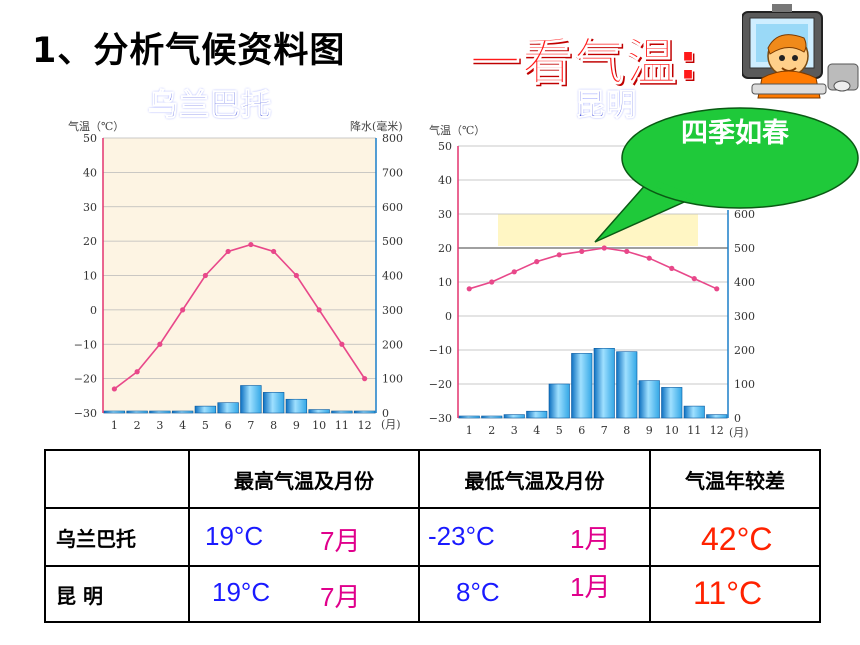 This screenshot has height=645, width=860. Describe the element at coordinates (726, 175) in the screenshot. I see `callout-bubble` at that location.